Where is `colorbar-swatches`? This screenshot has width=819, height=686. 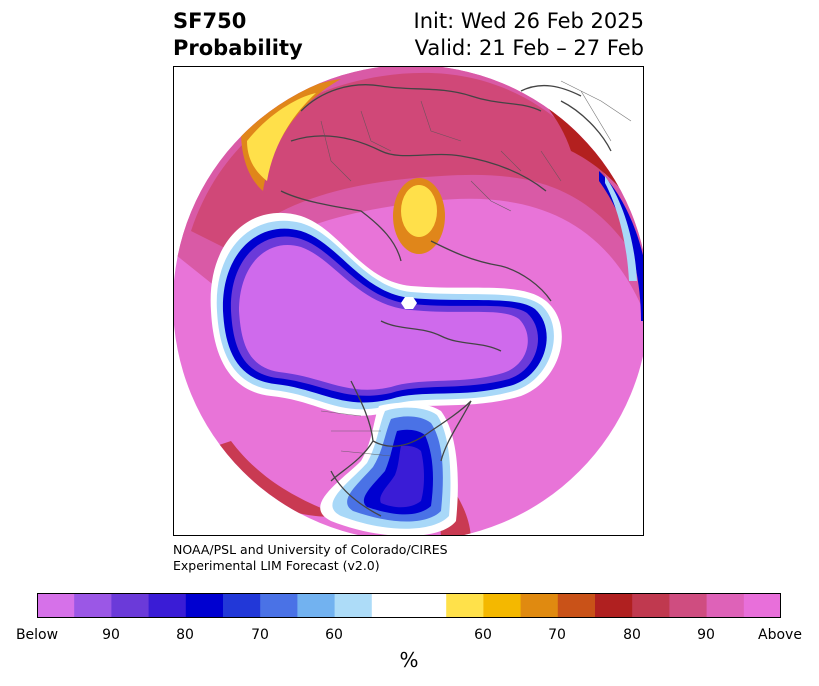
colorbar-swatches is located at coordinates (409, 605).